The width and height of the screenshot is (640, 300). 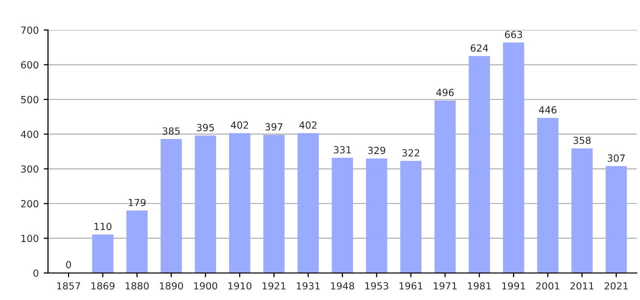 I want to click on data-label: 307, so click(x=616, y=158).